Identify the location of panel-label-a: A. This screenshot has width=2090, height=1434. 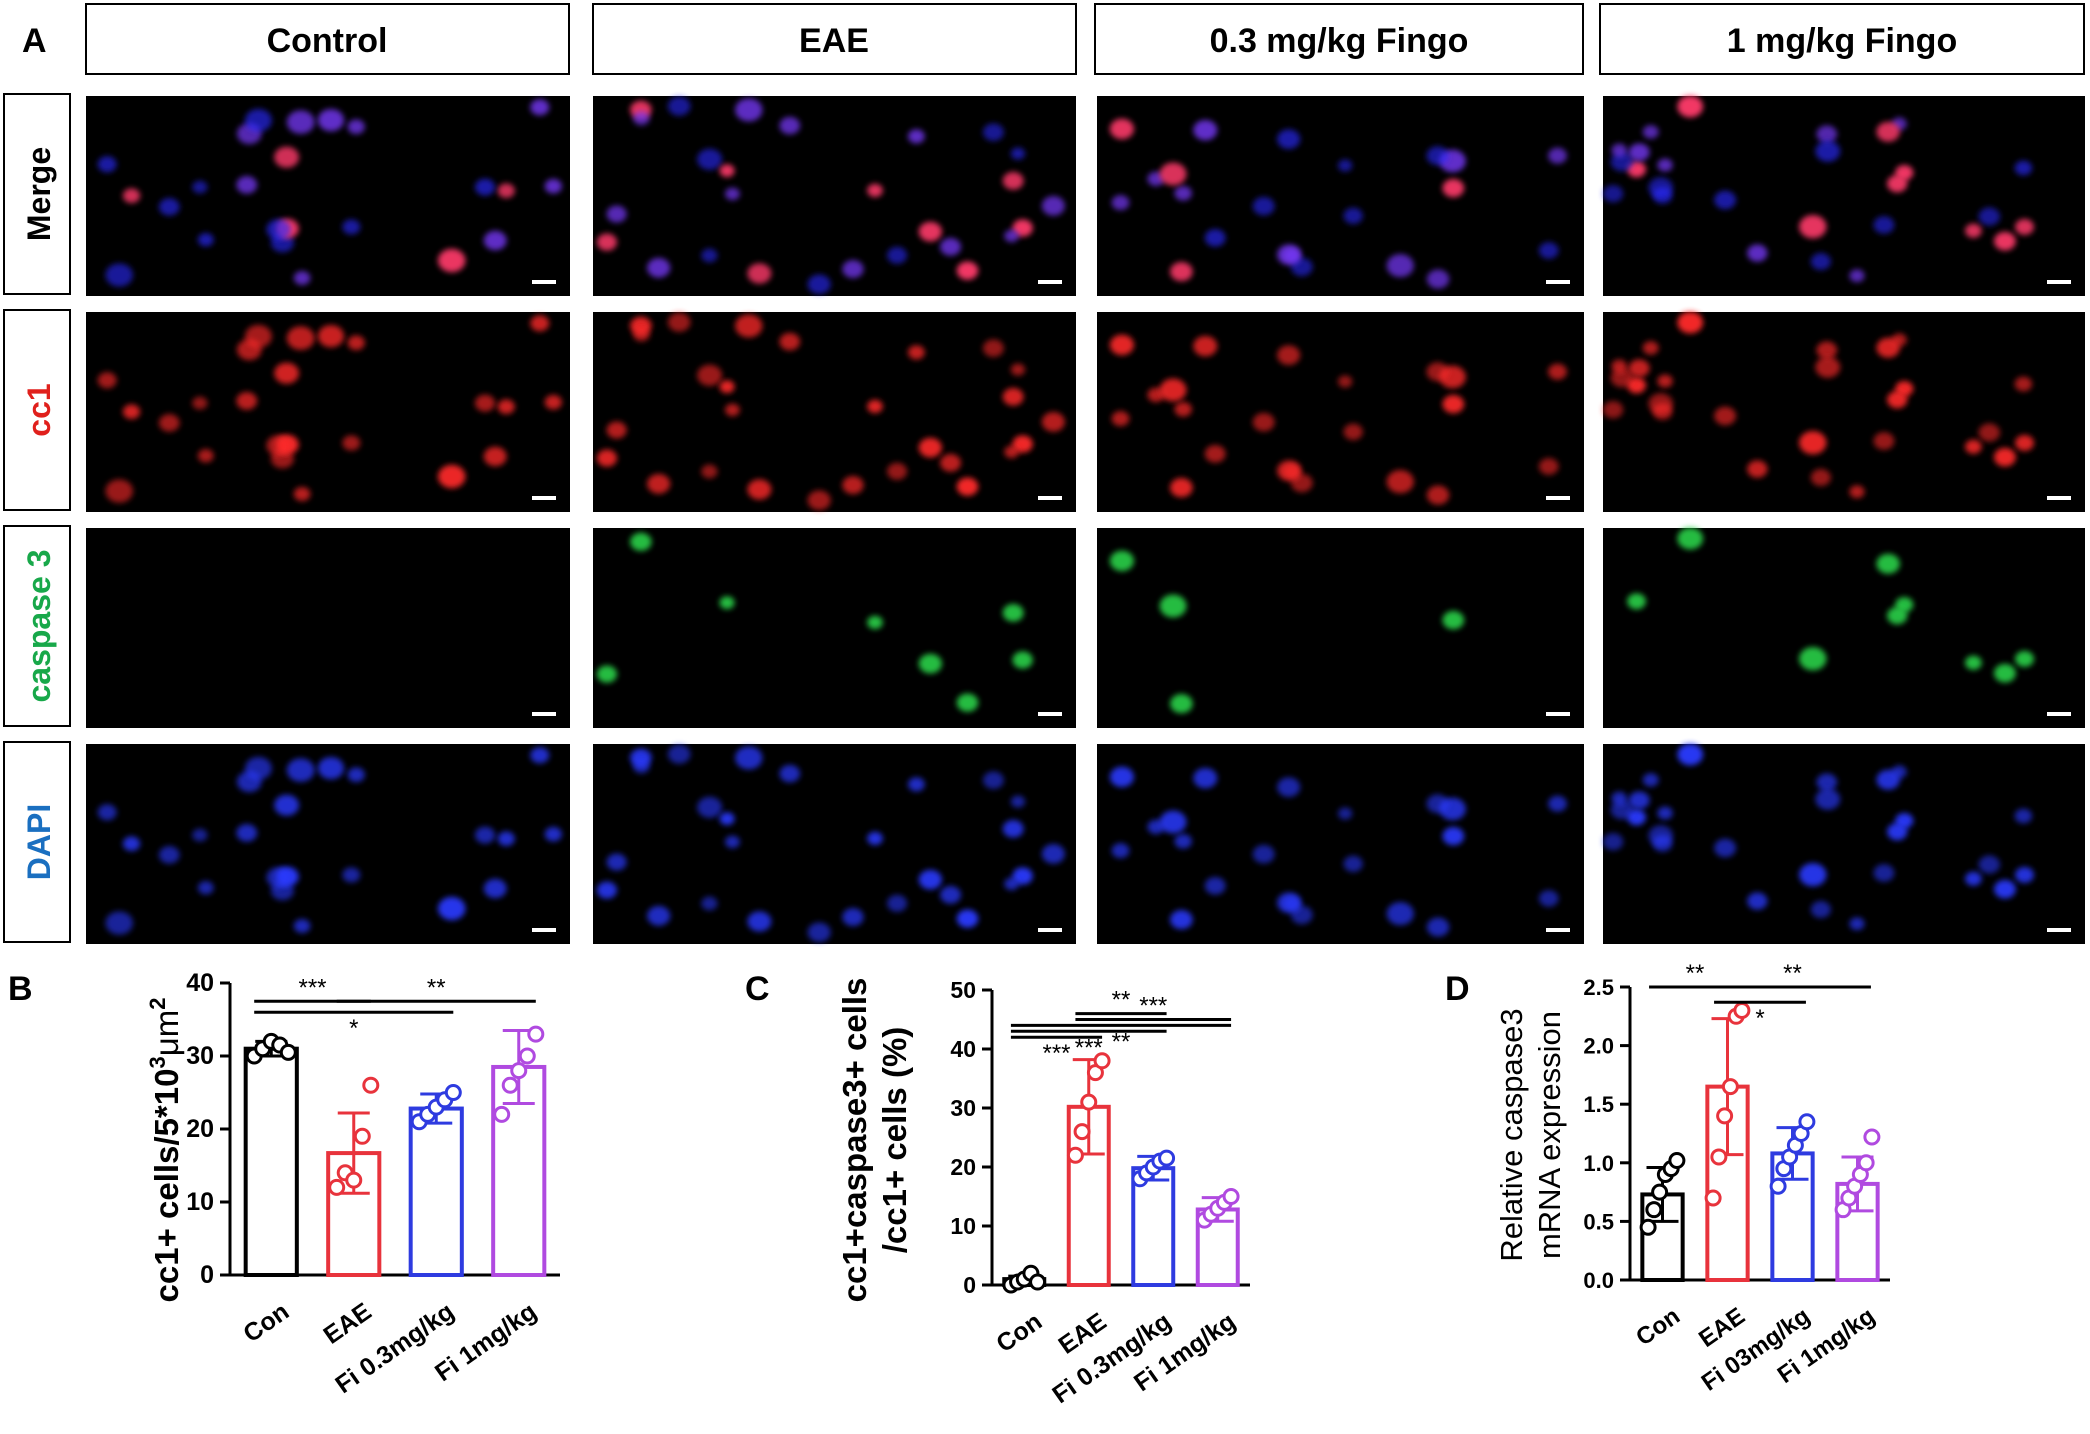
(34, 41).